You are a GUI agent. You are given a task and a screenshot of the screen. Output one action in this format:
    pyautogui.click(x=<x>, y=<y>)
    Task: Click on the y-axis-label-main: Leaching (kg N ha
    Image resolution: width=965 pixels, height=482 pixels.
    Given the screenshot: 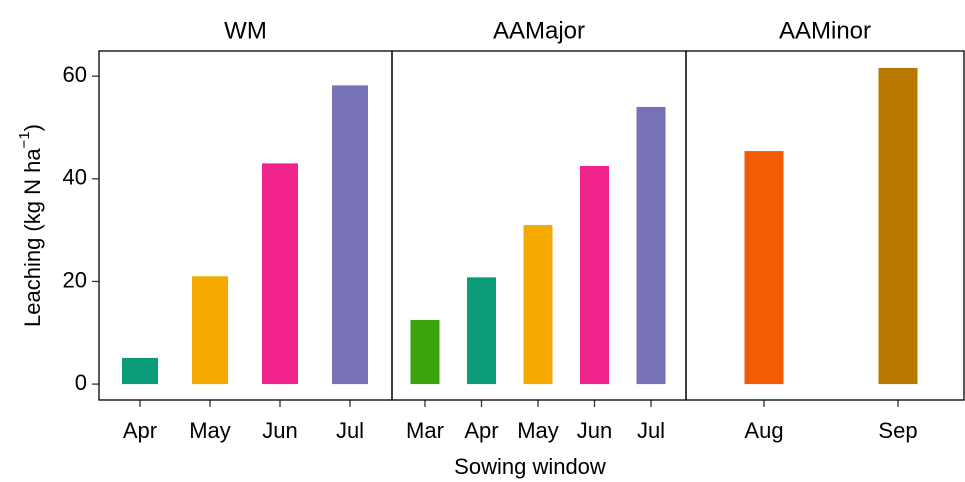 What is the action you would take?
    pyautogui.click(x=32, y=237)
    